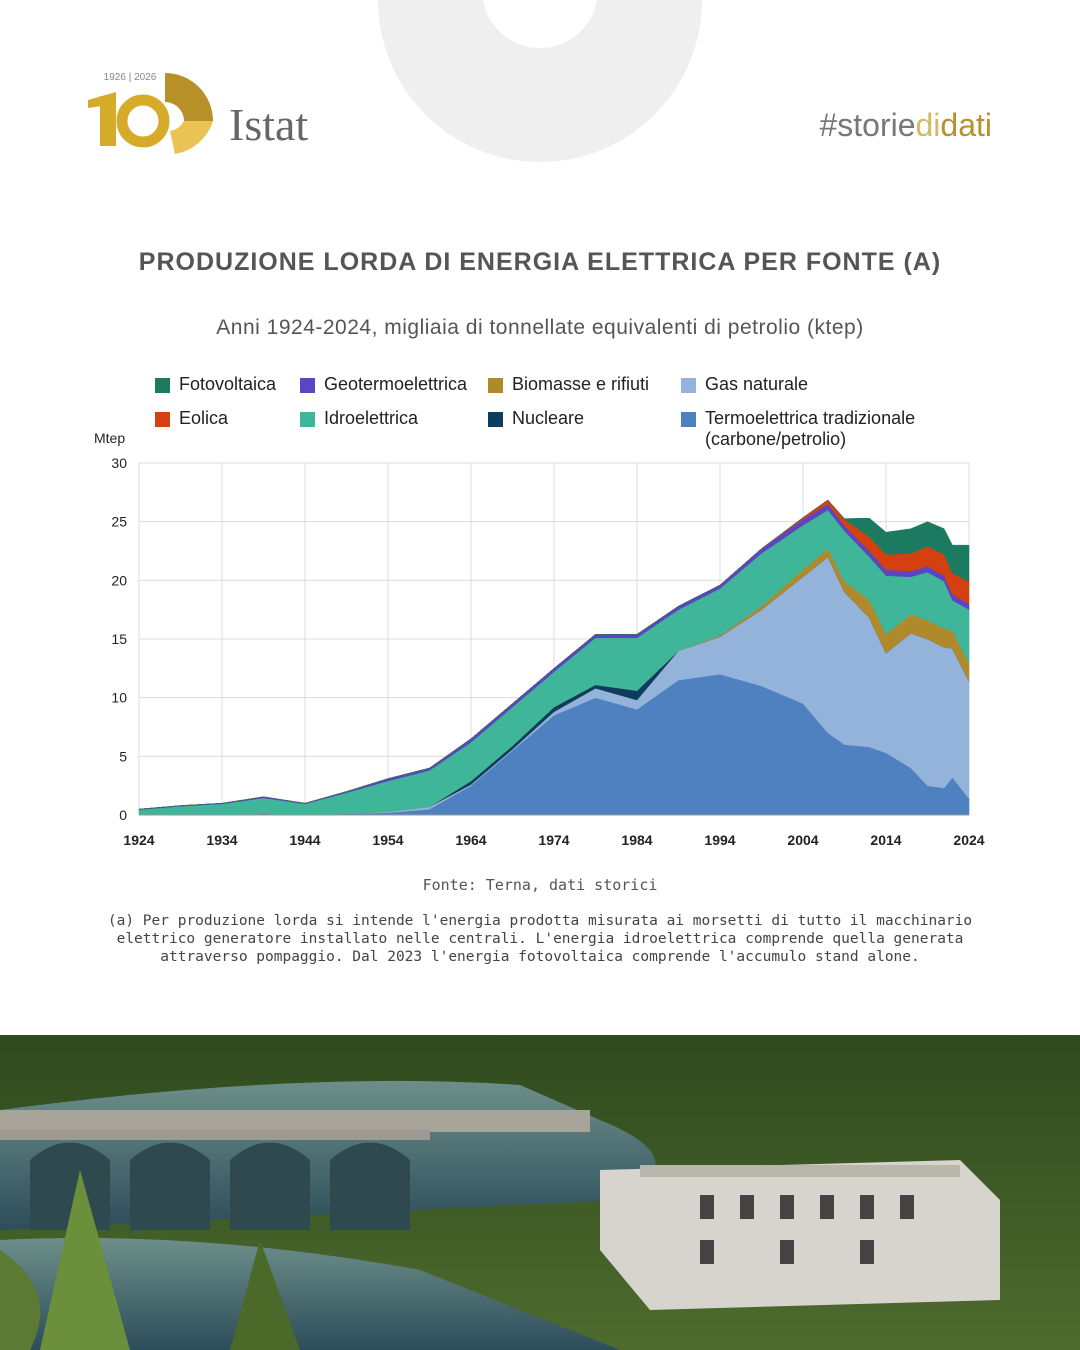 This screenshot has height=1350, width=1080. I want to click on y-axis-label: Mtep, so click(109, 438).